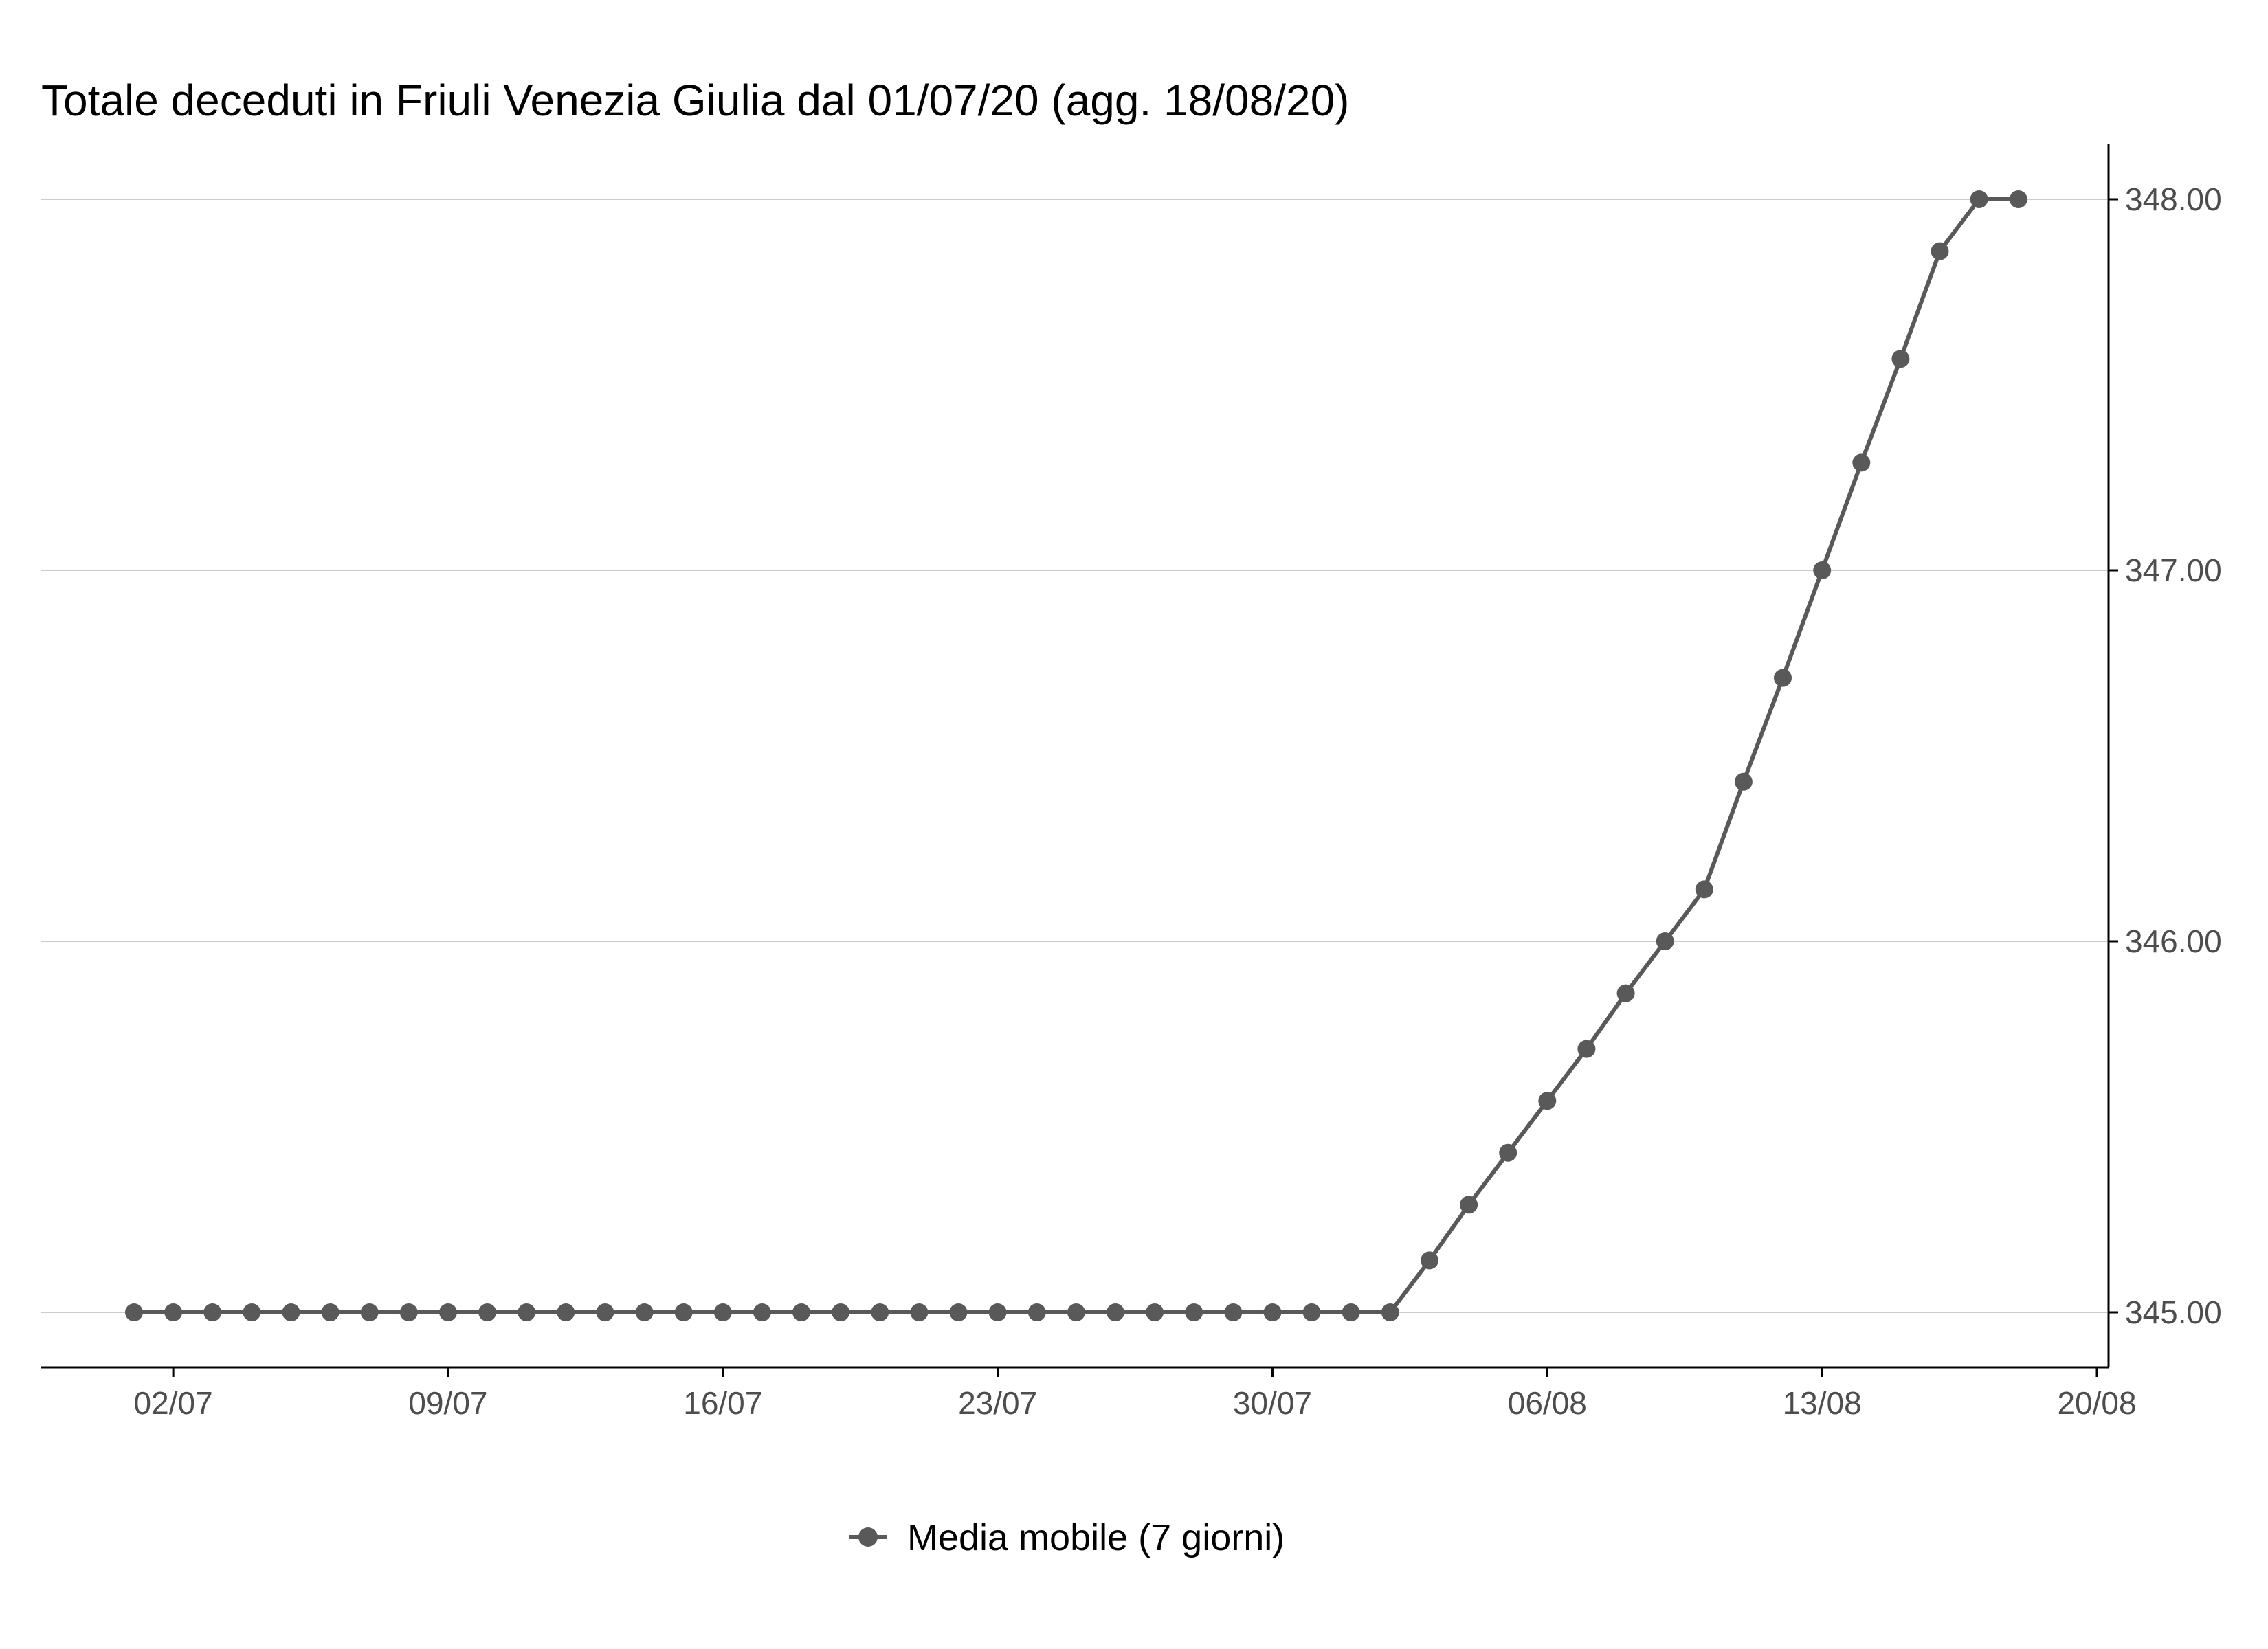 This screenshot has width=2268, height=1649. I want to click on y-tick-label: 347.00, so click(2173, 570).